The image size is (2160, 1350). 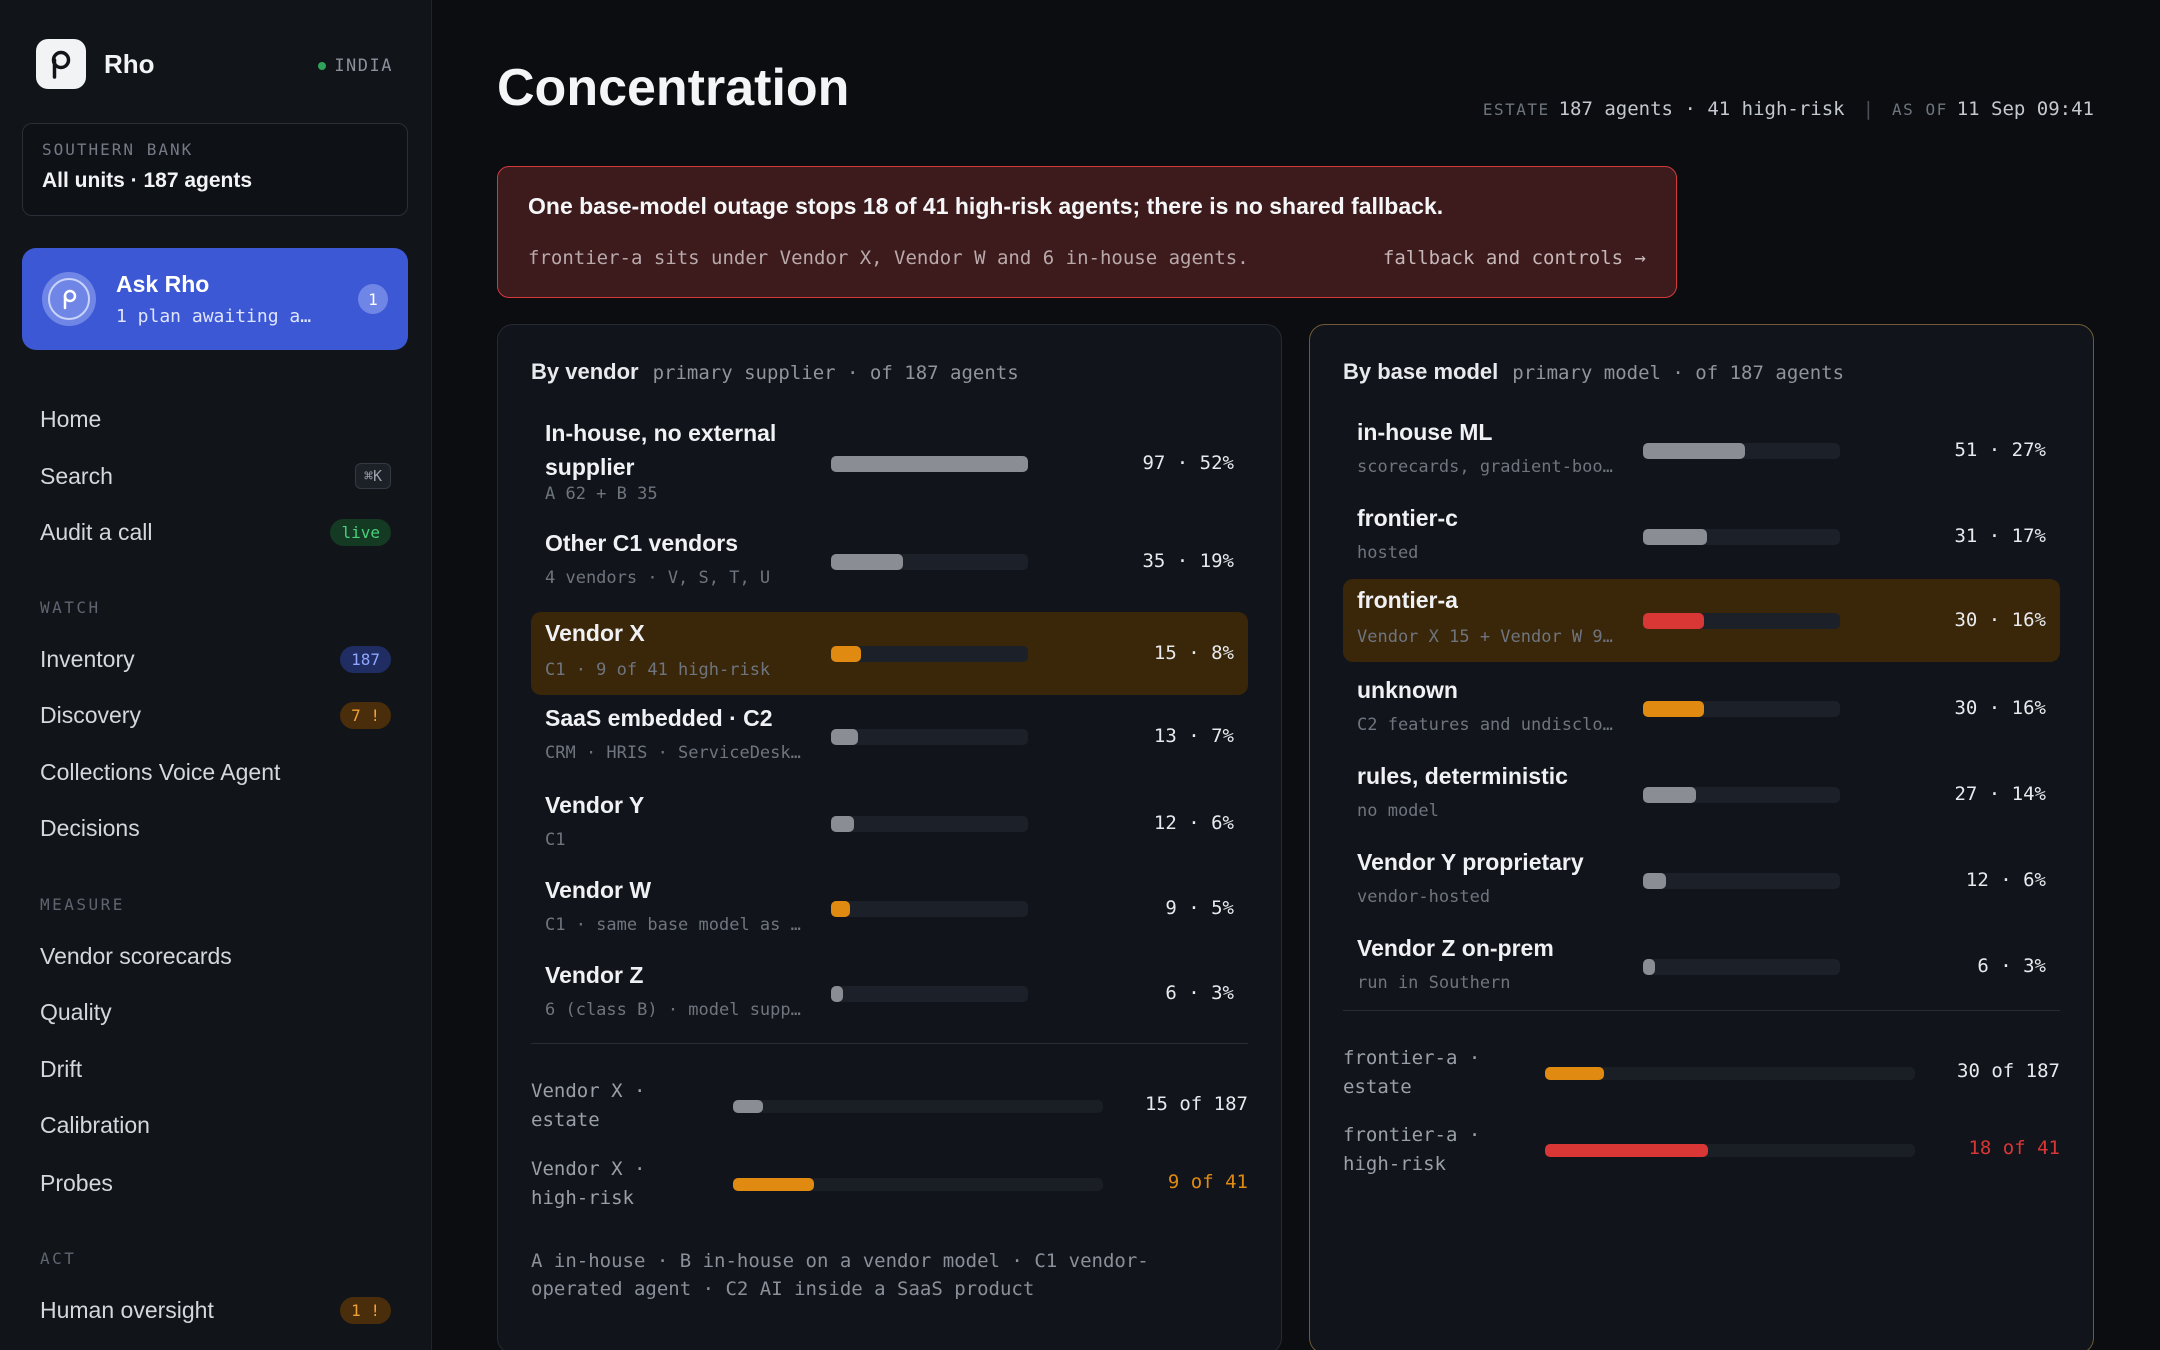 What do you see at coordinates (215, 659) in the screenshot?
I see `nav-inventory: Inventory 187` at bounding box center [215, 659].